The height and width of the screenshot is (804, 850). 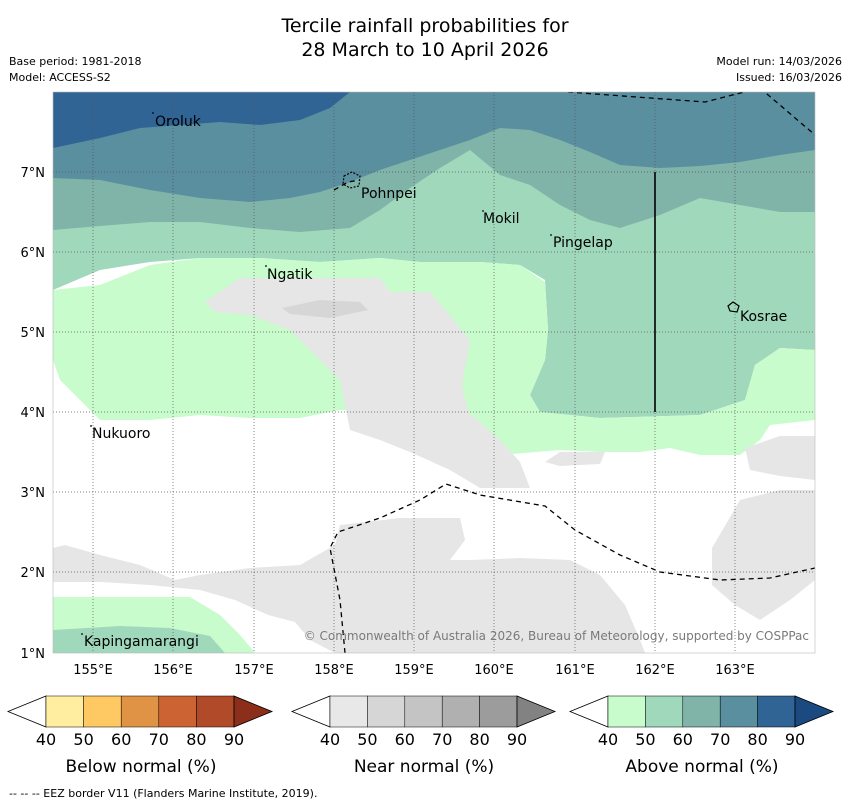 I want to click on title-line-1: Tercile rainfall probabilities for, so click(x=425, y=26).